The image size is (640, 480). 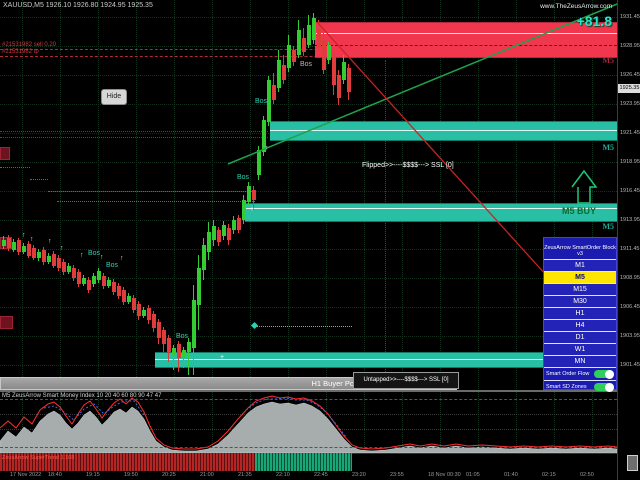 I want to click on time-tick-label: 01:40, so click(x=511, y=475).